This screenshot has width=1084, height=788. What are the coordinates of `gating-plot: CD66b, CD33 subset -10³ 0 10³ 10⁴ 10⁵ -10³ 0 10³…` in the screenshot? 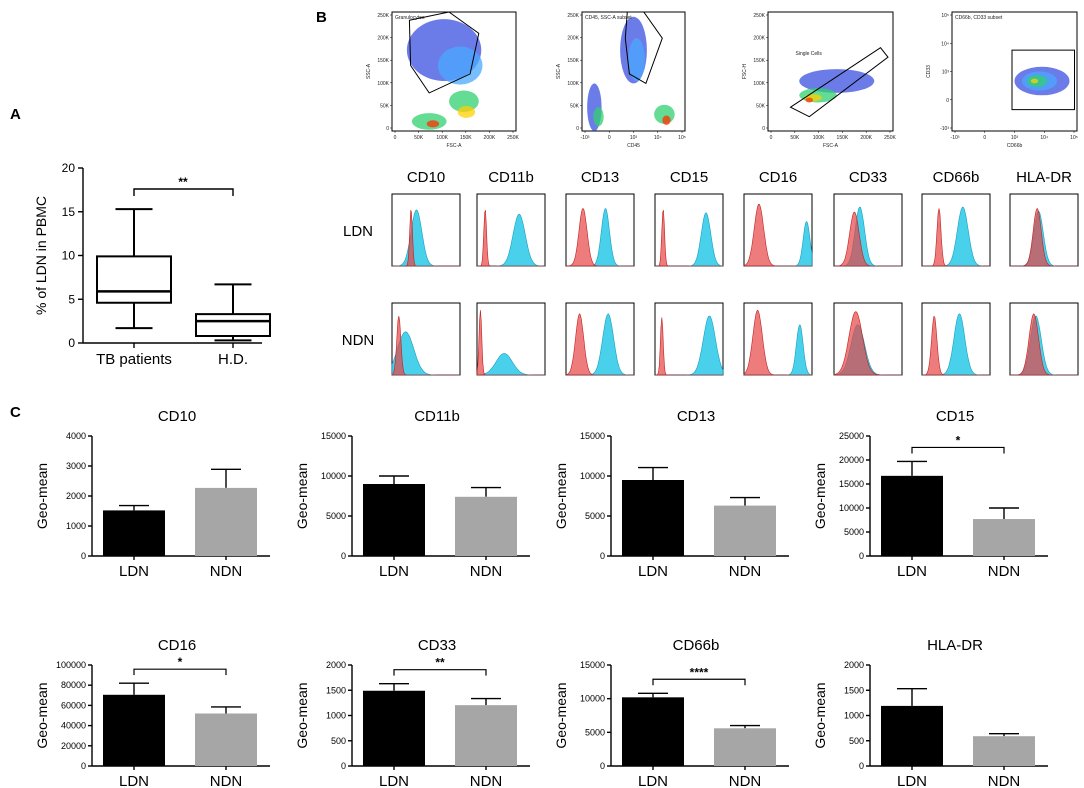 It's located at (1002, 80).